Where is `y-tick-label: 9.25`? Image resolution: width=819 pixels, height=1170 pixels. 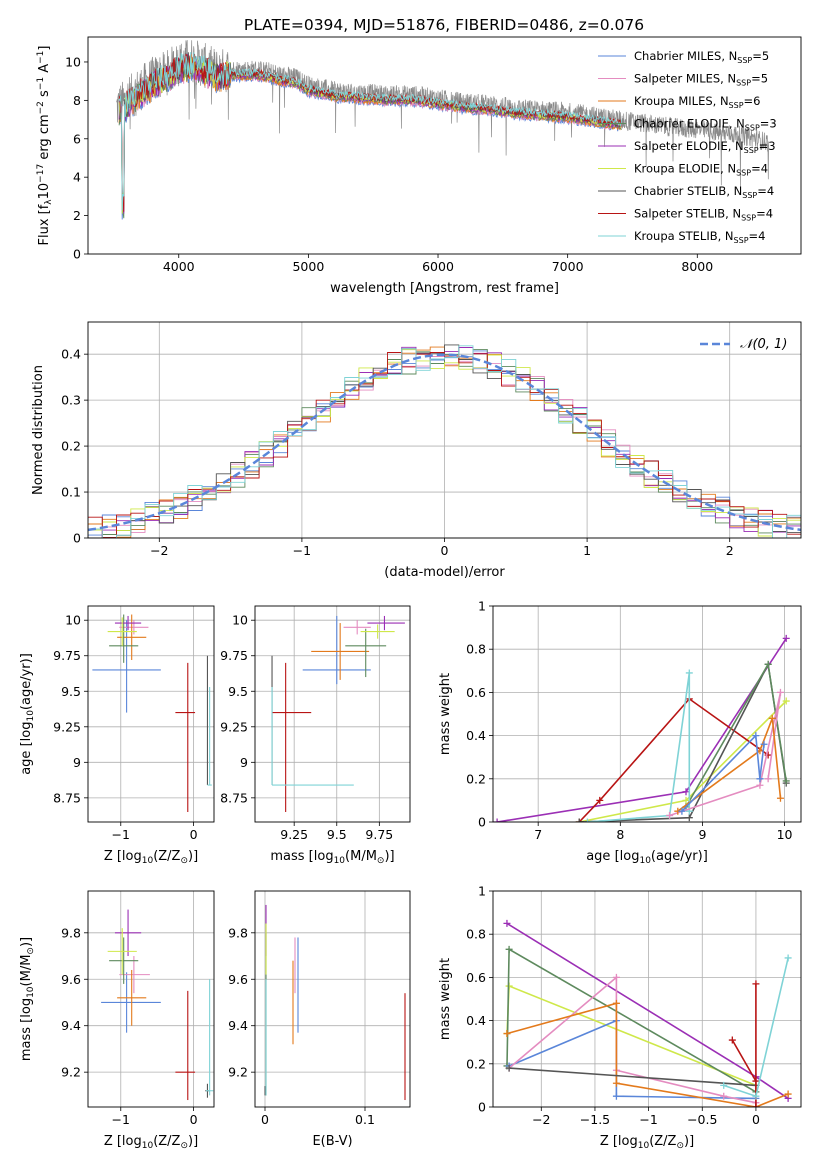
y-tick-label: 9.25 is located at coordinates (234, 726).